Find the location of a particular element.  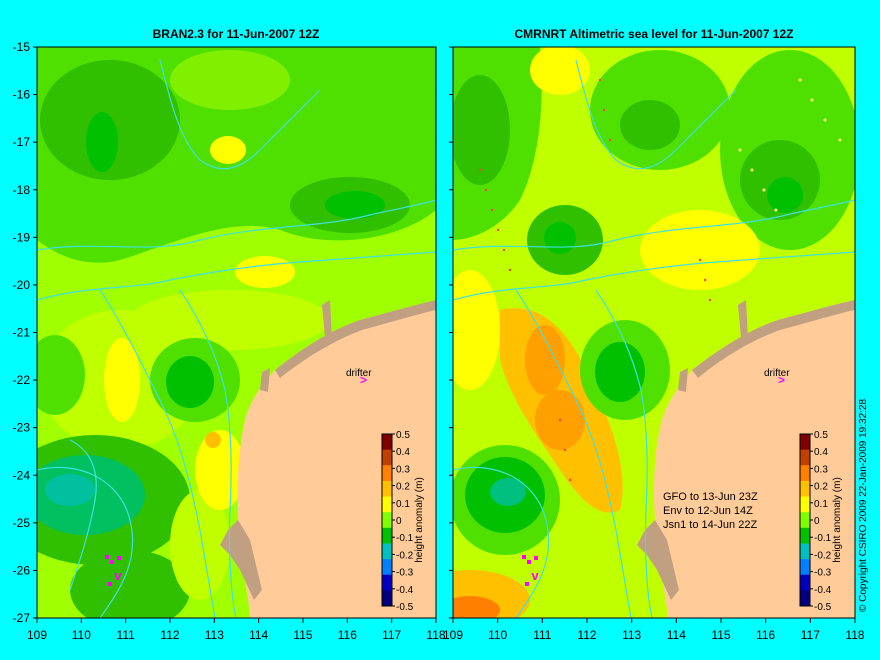

y-tick-label: -25 is located at coordinates (22, 523).